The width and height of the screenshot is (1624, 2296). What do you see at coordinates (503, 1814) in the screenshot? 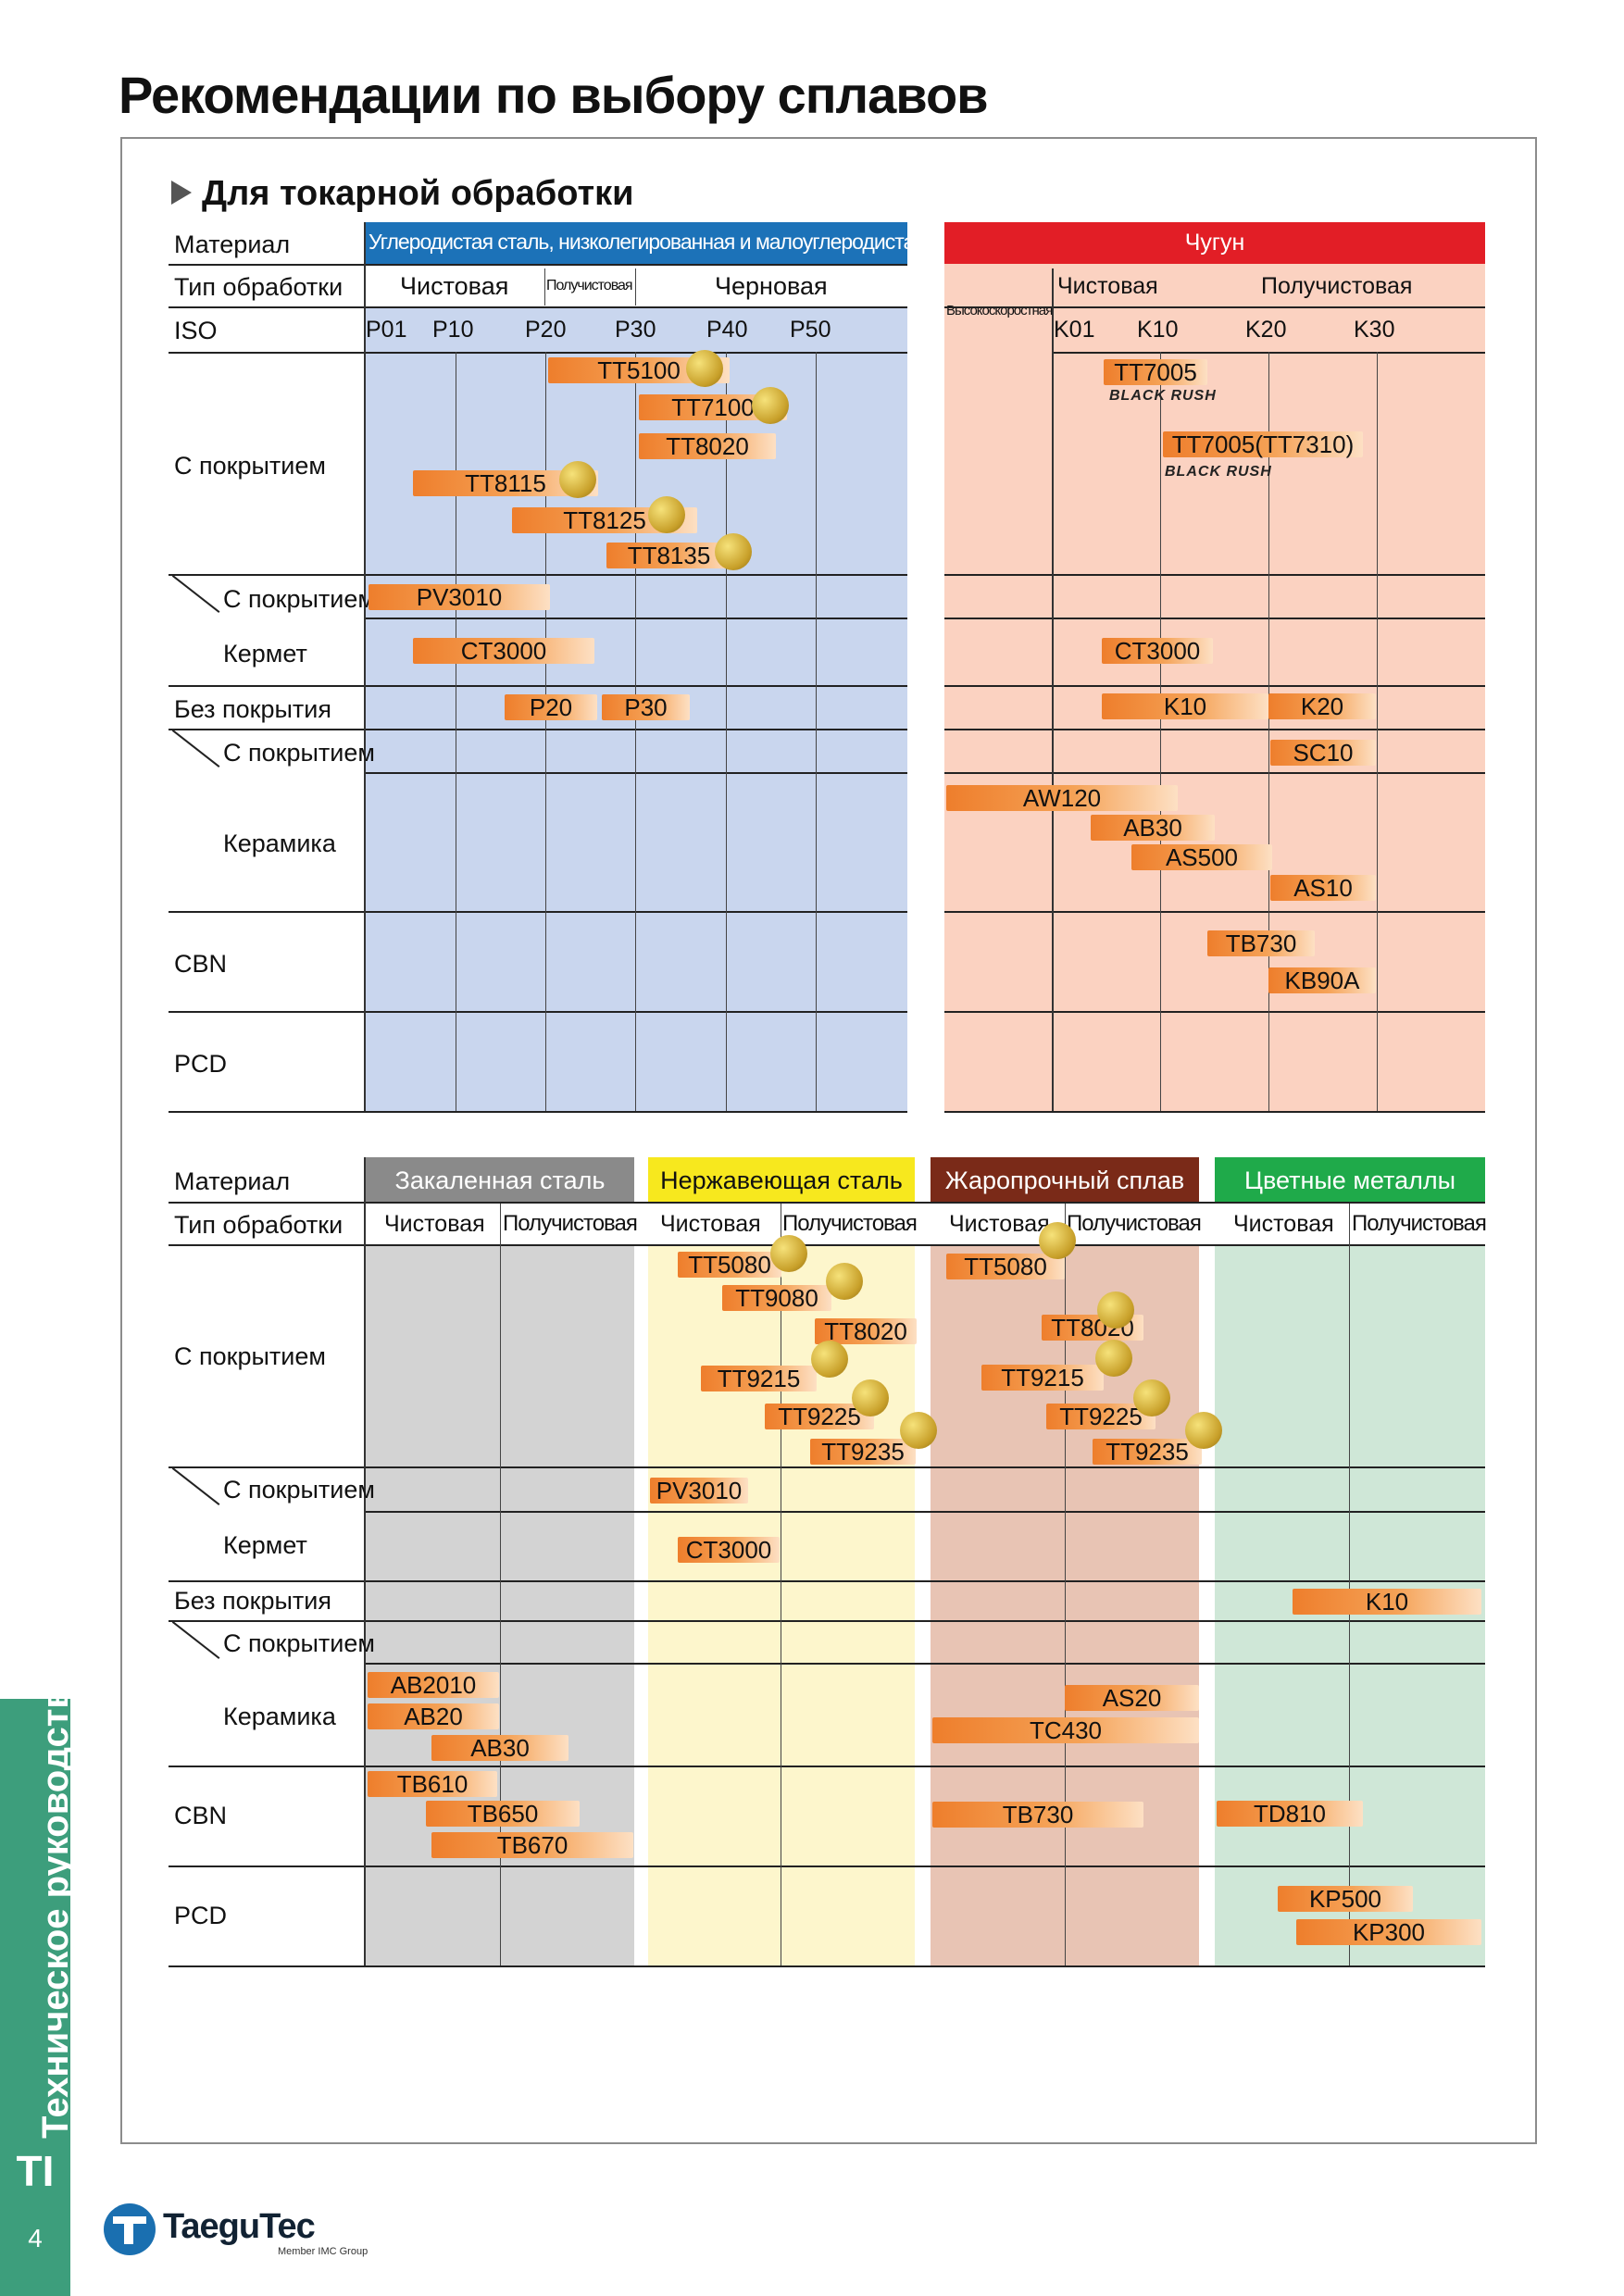
I see `grade-bar: TB650` at bounding box center [503, 1814].